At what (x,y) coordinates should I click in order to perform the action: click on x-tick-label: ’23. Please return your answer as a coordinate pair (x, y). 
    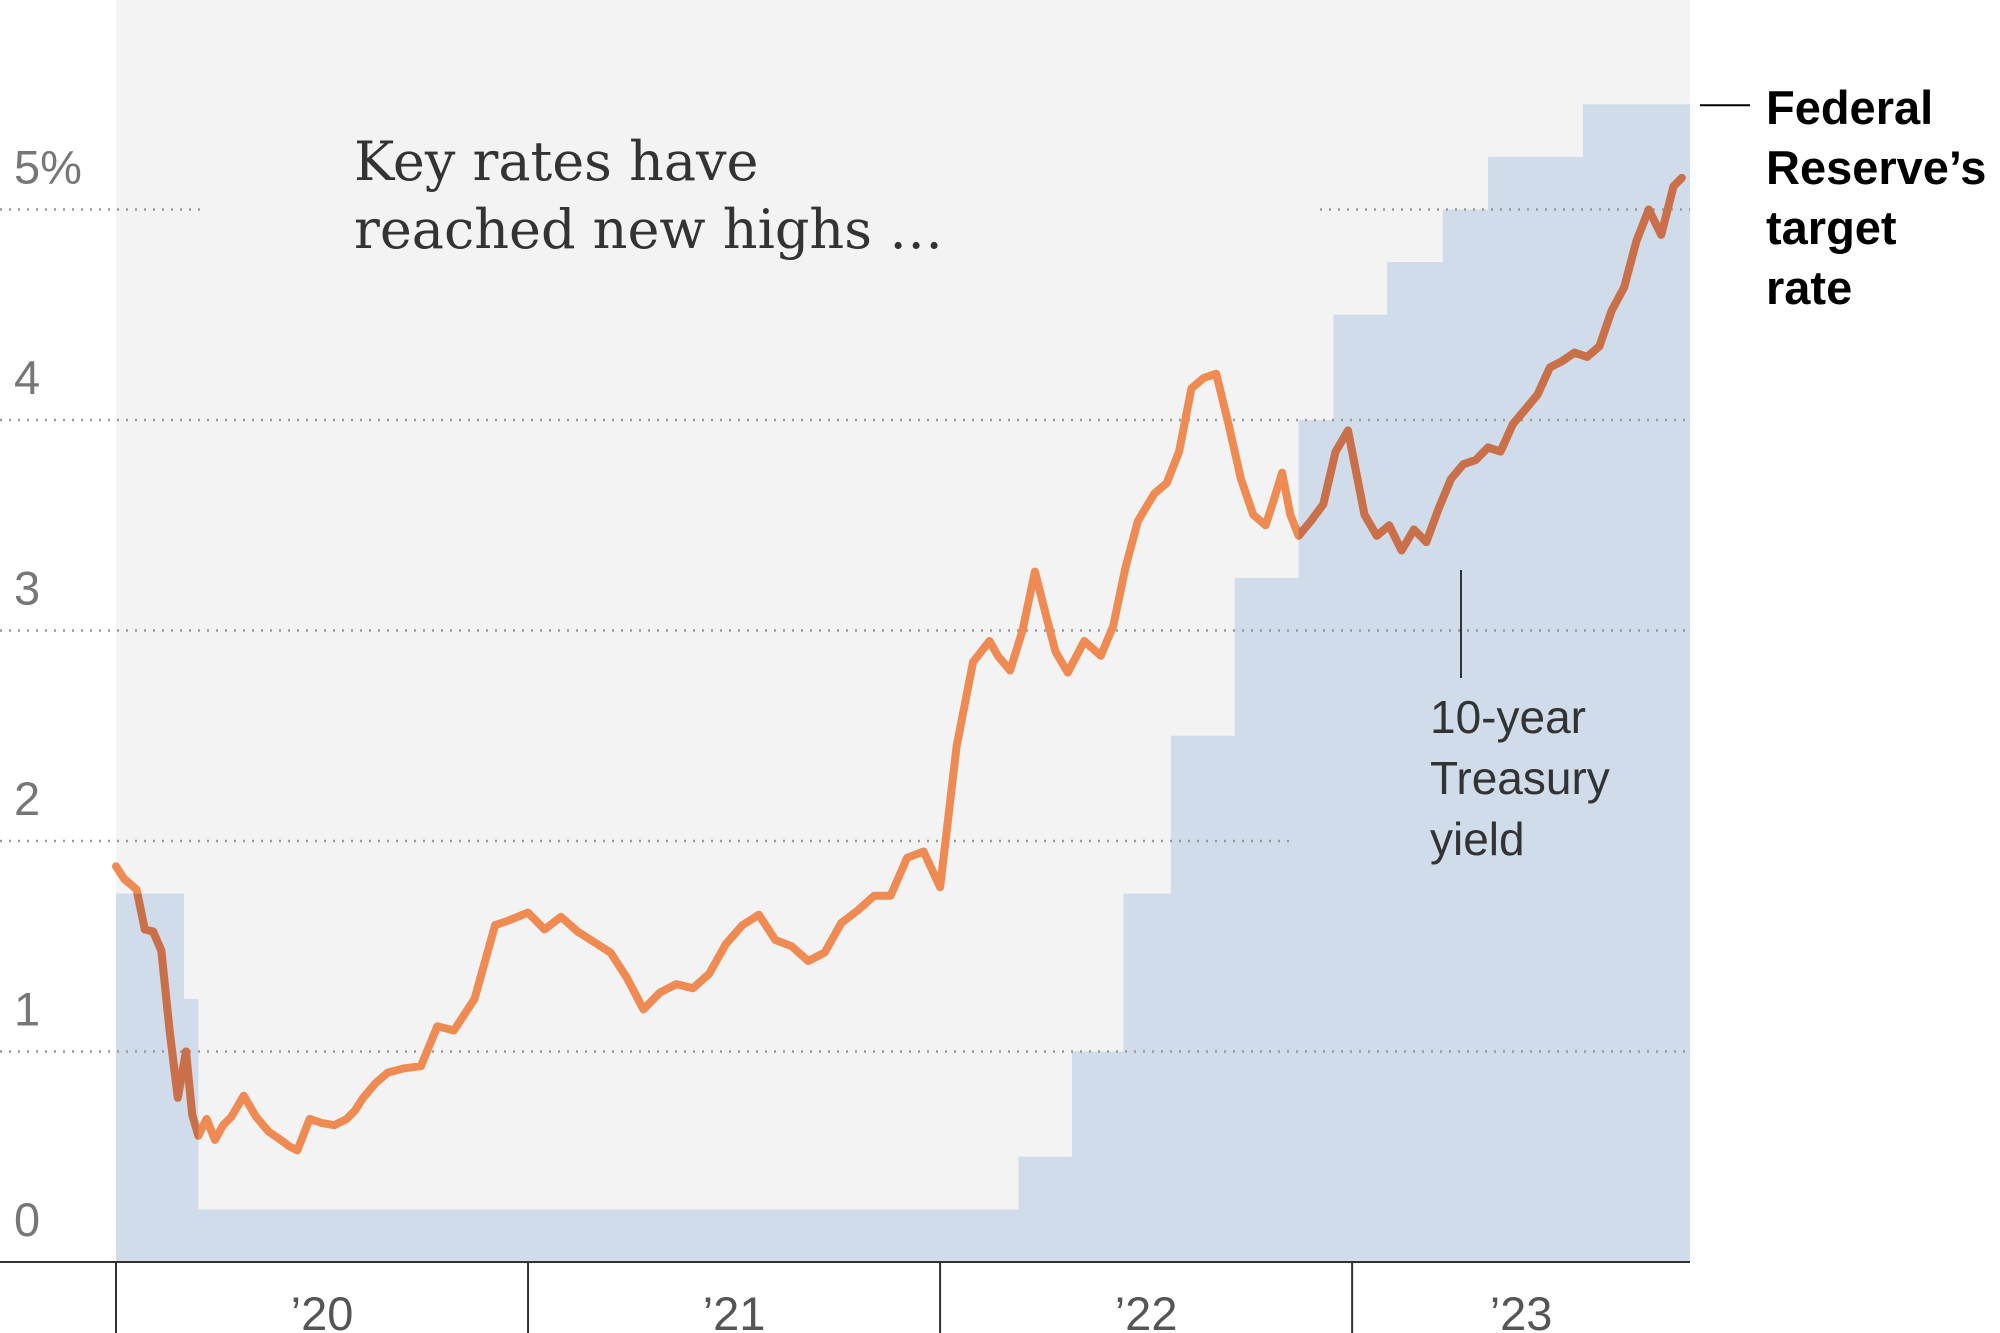
    Looking at the image, I should click on (1521, 1310).